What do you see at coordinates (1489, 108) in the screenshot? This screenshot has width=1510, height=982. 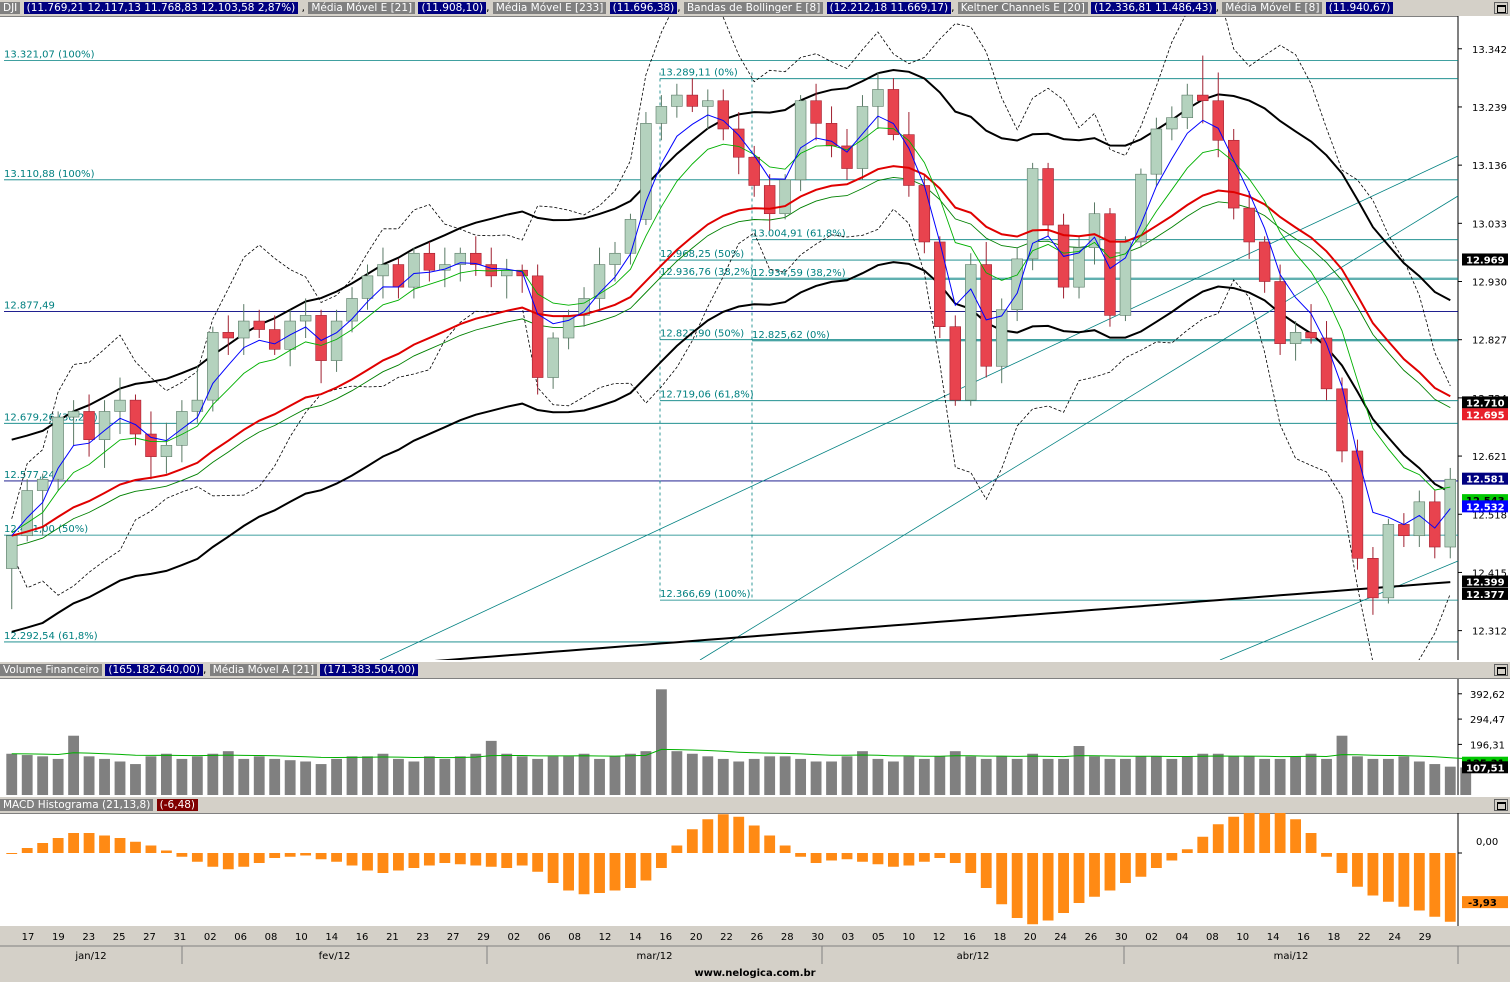 I see `price-tick-label: 13.239` at bounding box center [1489, 108].